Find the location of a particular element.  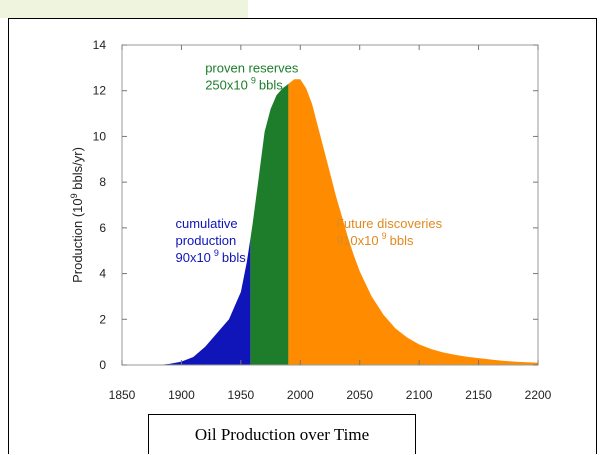

annotation-line: cumulative is located at coordinates (206, 223).